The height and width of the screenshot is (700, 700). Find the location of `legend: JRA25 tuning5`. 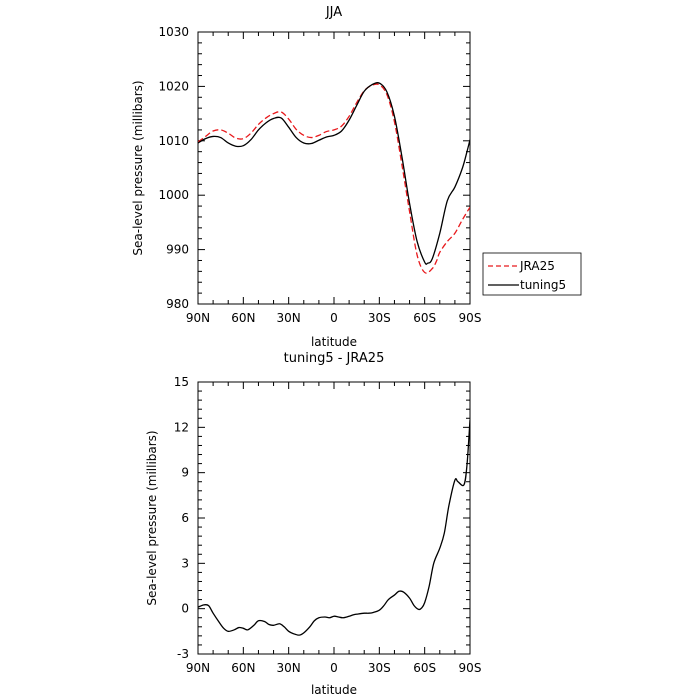

legend: JRA25 tuning5 is located at coordinates (532, 274).